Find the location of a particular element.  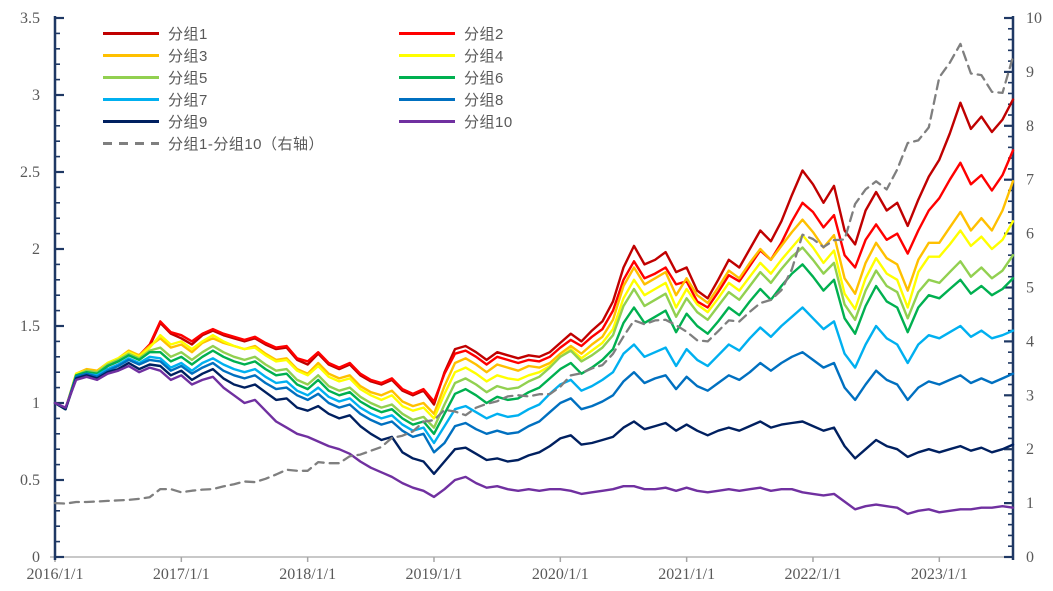

legend-label: 分组3 is located at coordinates (188, 56).